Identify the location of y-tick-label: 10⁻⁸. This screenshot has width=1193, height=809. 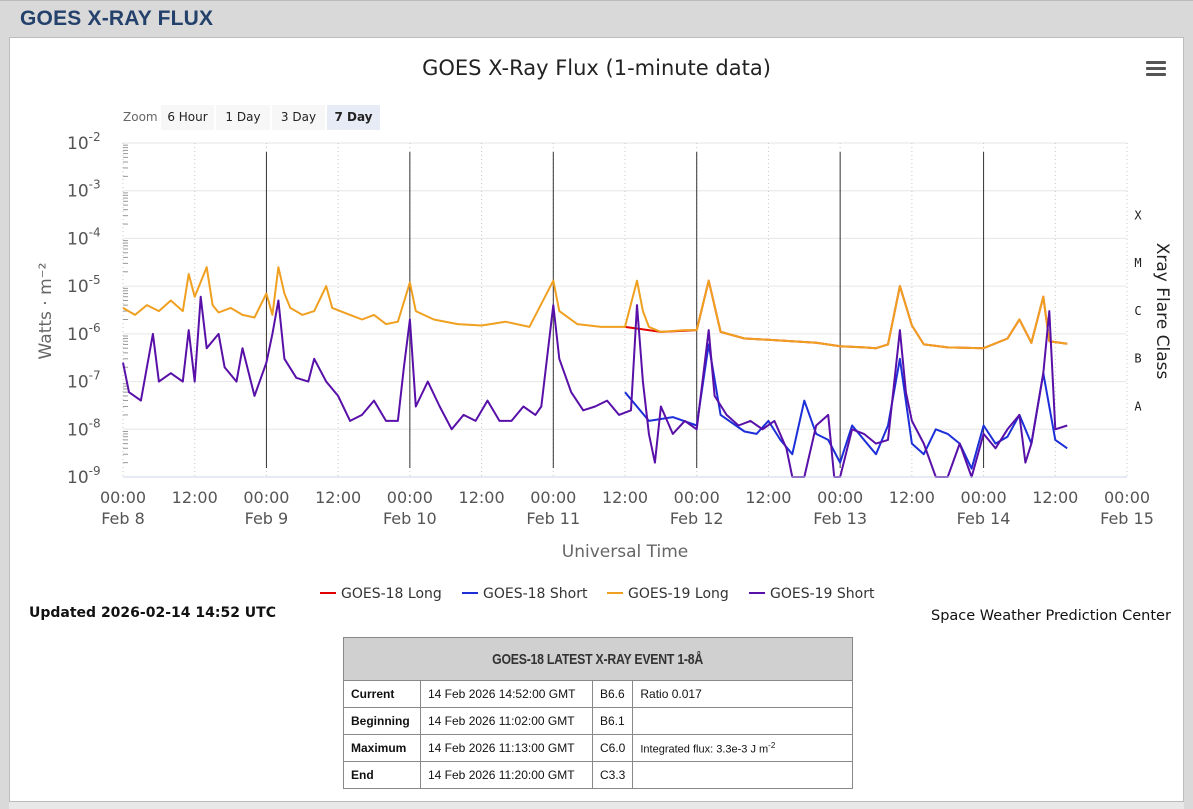
(84, 428).